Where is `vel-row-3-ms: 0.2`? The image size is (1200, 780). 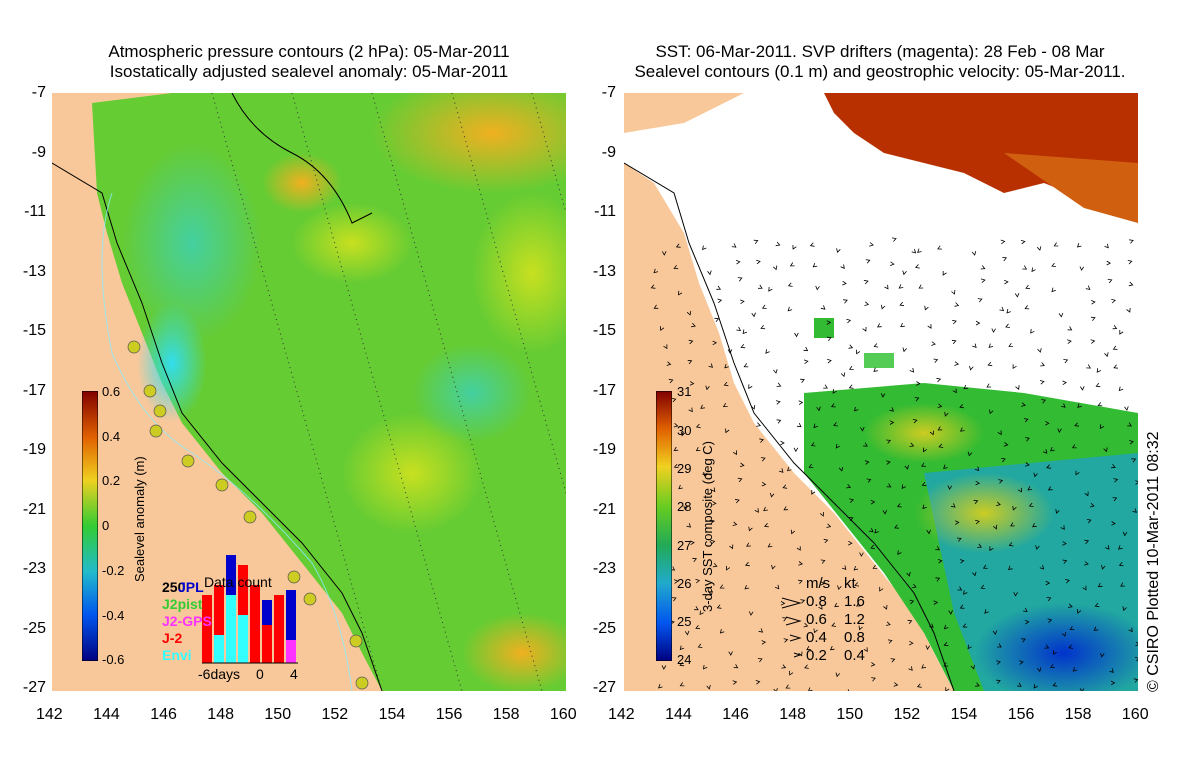 vel-row-3-ms: 0.2 is located at coordinates (816, 655).